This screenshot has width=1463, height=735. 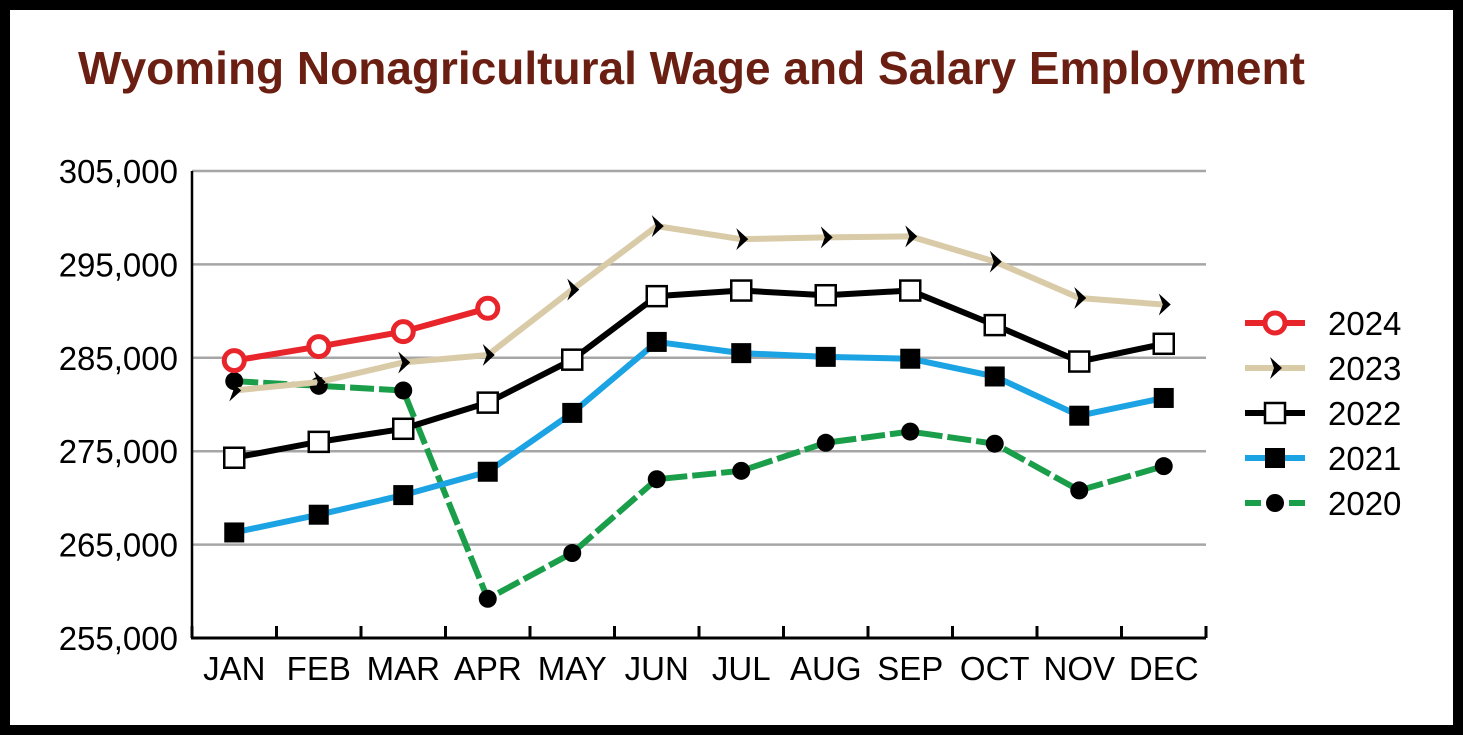 What do you see at coordinates (1323, 458) in the screenshot?
I see `legend-item-2021: 2021` at bounding box center [1323, 458].